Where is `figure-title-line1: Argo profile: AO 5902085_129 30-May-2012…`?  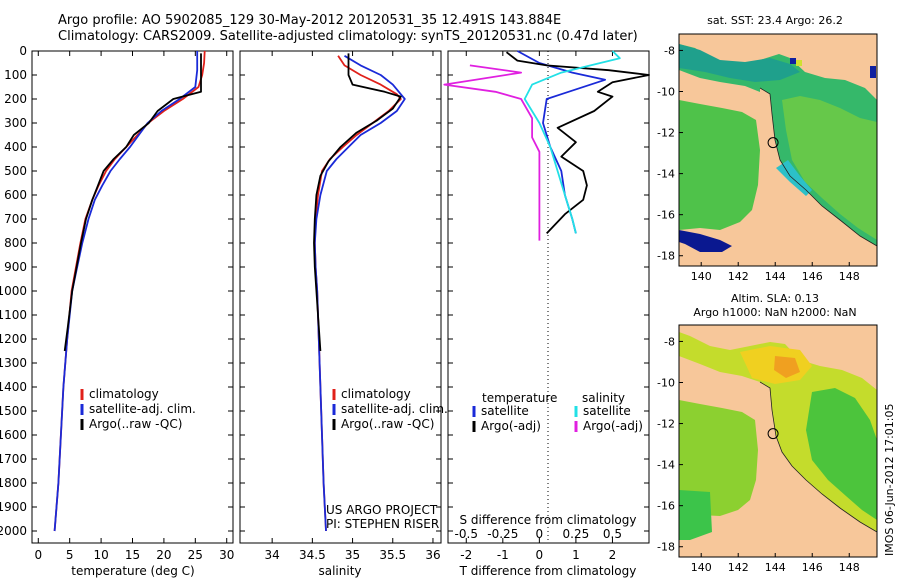 figure-title-line1: Argo profile: AO 5902085_129 30-May-2012… is located at coordinates (309, 20).